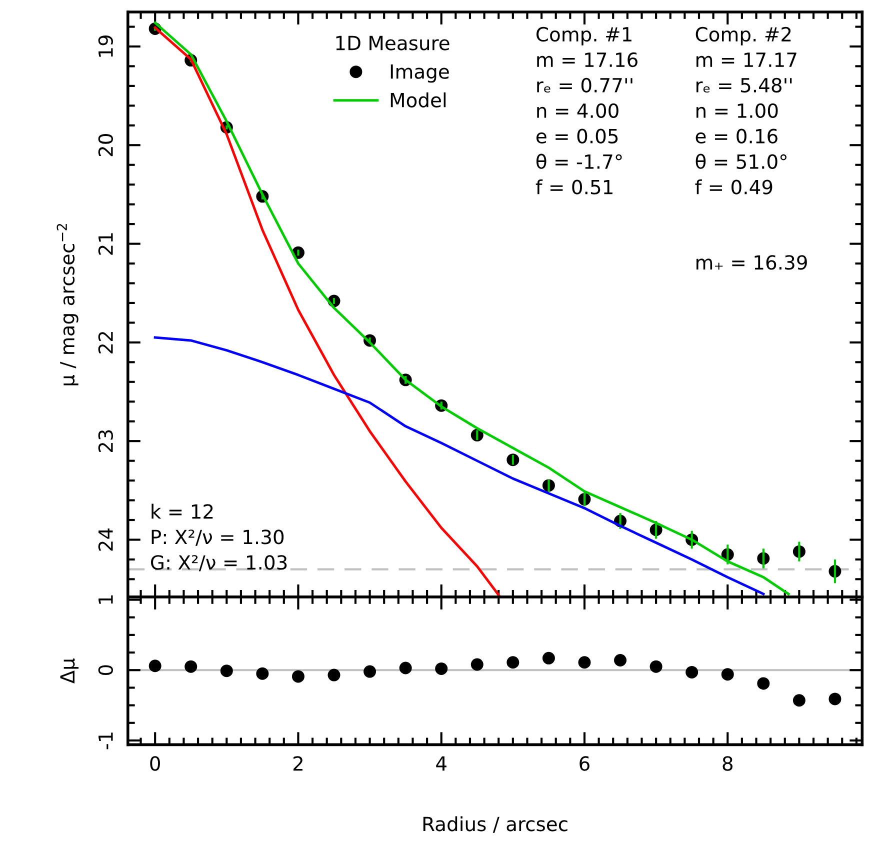 This screenshot has width=870, height=854. Describe the element at coordinates (745, 110) in the screenshot. I see `annotation: Comp. #2 m = 17.17 rₑ = 5.48'' n = 1.00 e = 0.16 θ = 51.0° f = 0.49` at that location.